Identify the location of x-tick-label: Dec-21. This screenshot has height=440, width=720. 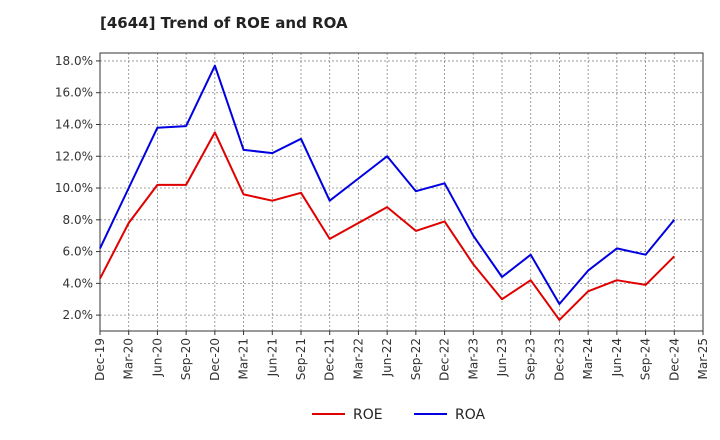
(330, 359).